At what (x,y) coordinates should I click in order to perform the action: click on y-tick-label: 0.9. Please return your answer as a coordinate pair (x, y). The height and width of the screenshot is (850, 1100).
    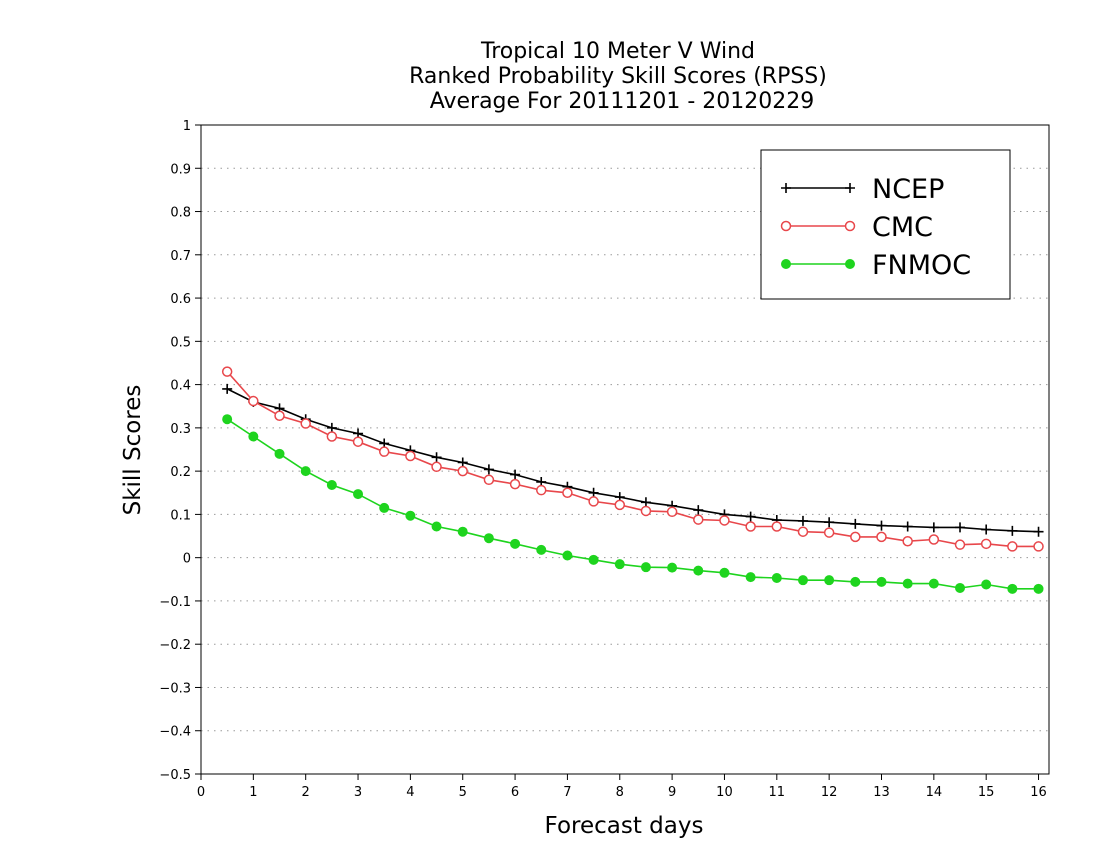
    Looking at the image, I should click on (180, 169).